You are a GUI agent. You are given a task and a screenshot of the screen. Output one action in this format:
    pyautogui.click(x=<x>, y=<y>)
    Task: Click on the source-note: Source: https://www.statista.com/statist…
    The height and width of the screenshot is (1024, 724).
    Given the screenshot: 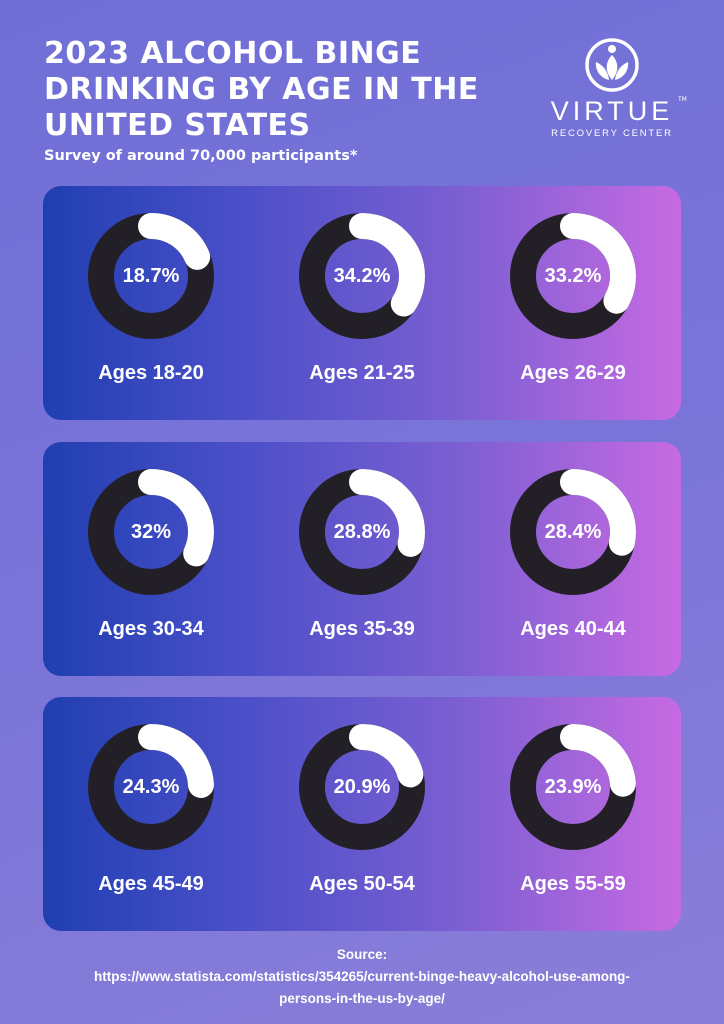 What is the action you would take?
    pyautogui.click(x=362, y=977)
    